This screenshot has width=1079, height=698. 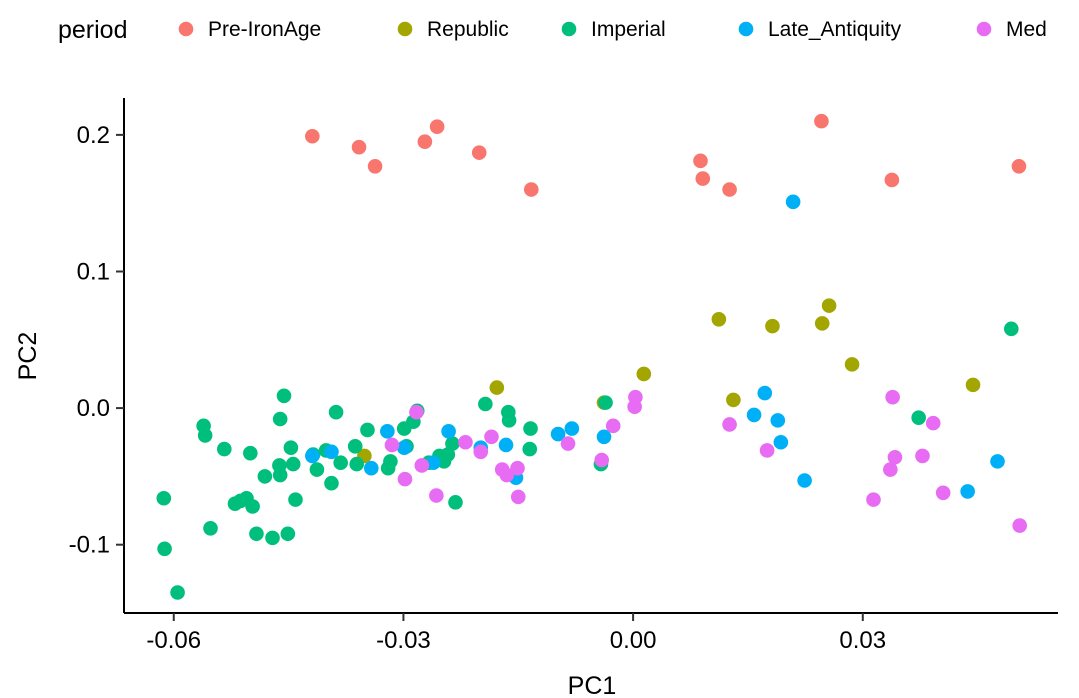 What do you see at coordinates (28, 356) in the screenshot?
I see `y-axis-label: PC2` at bounding box center [28, 356].